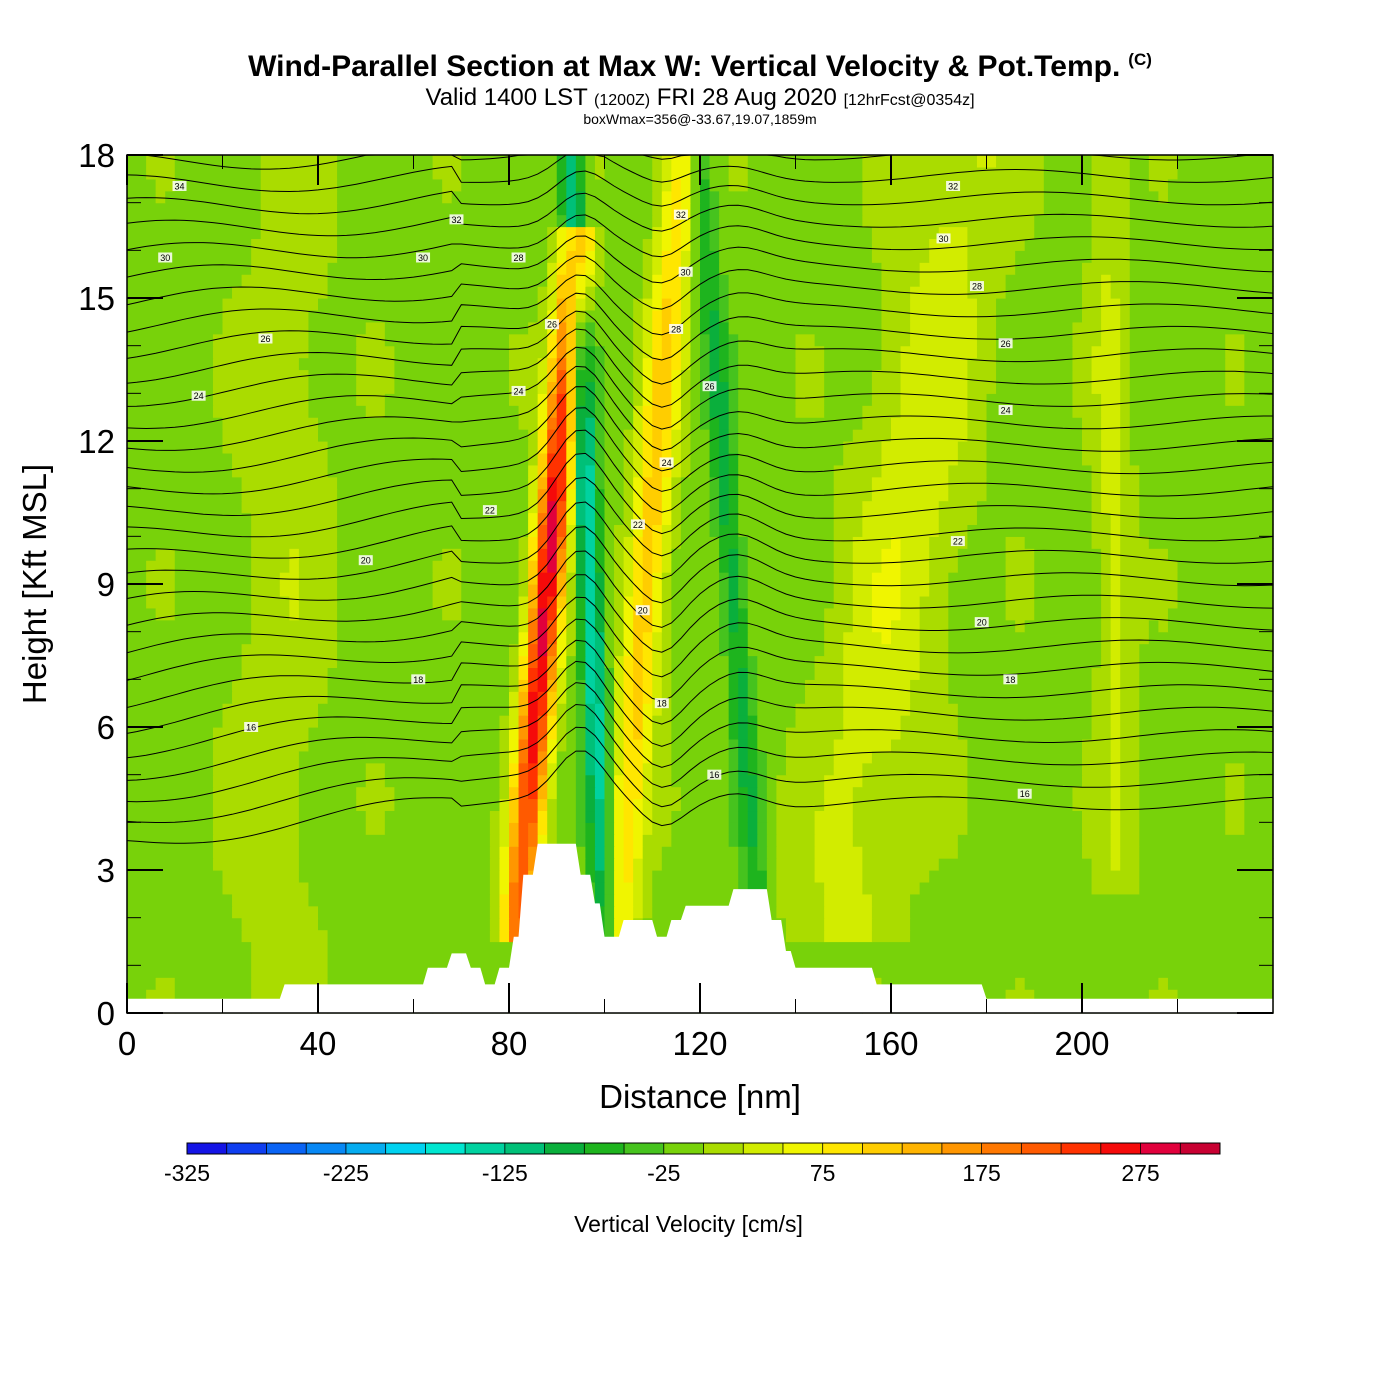 The height and width of the screenshot is (1400, 1400). Describe the element at coordinates (700, 797) in the screenshot. I see `theta-contour` at that location.